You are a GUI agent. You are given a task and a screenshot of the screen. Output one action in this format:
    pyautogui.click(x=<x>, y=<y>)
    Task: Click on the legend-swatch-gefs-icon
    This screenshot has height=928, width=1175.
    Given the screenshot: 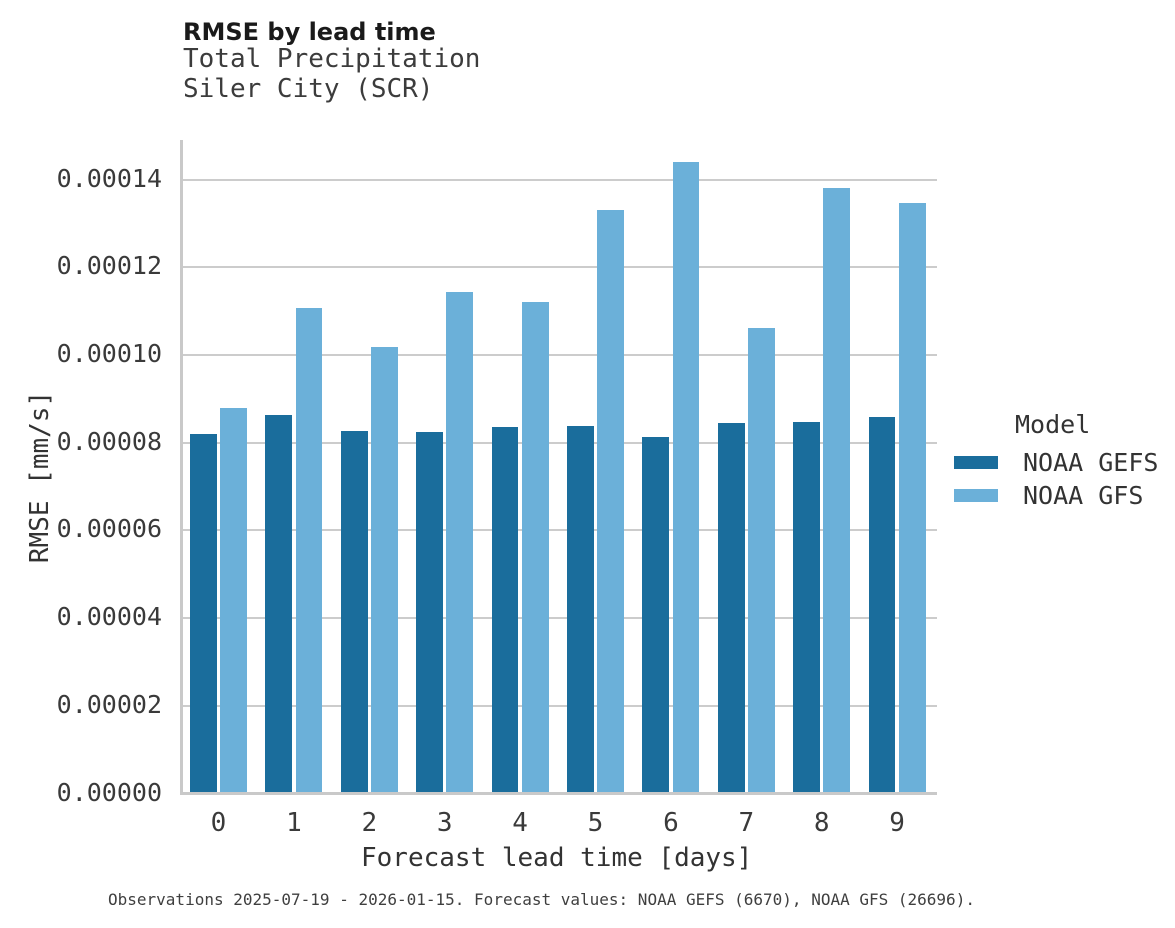 What is the action you would take?
    pyautogui.click(x=976, y=462)
    